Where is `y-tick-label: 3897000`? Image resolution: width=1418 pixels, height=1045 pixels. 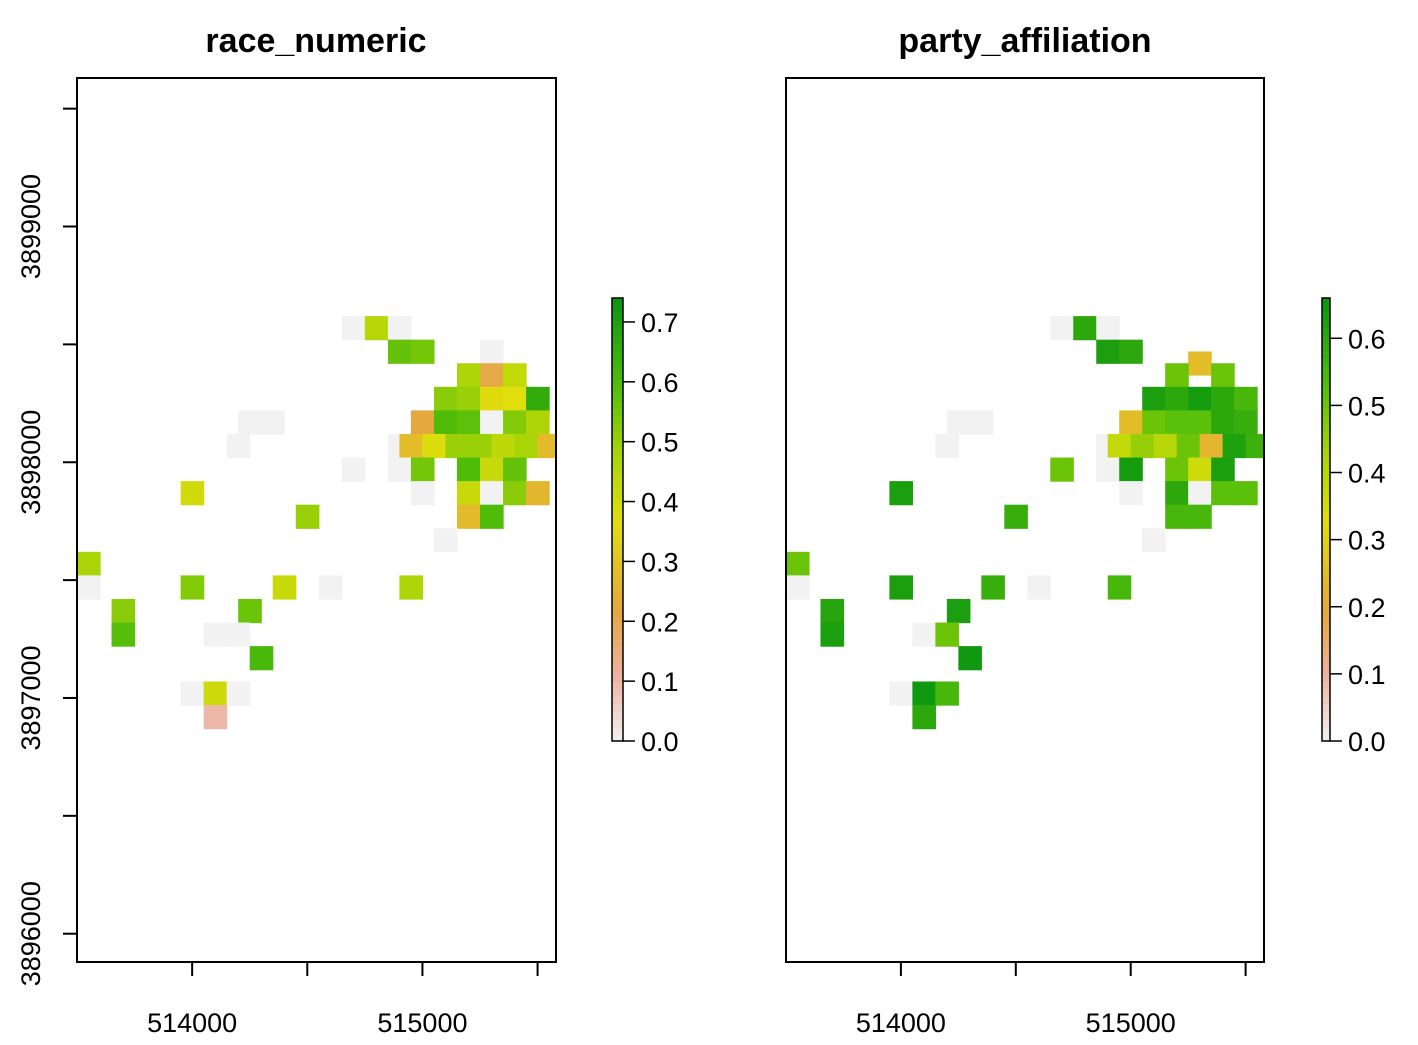
y-tick-label: 3897000 is located at coordinates (31, 697).